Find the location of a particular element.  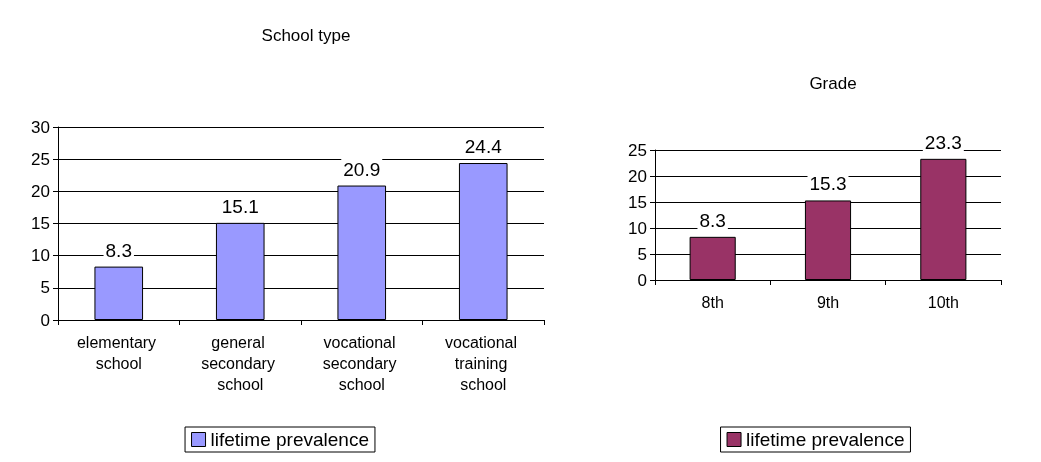

x-tick-label: vocational secondary school is located at coordinates (361, 363).